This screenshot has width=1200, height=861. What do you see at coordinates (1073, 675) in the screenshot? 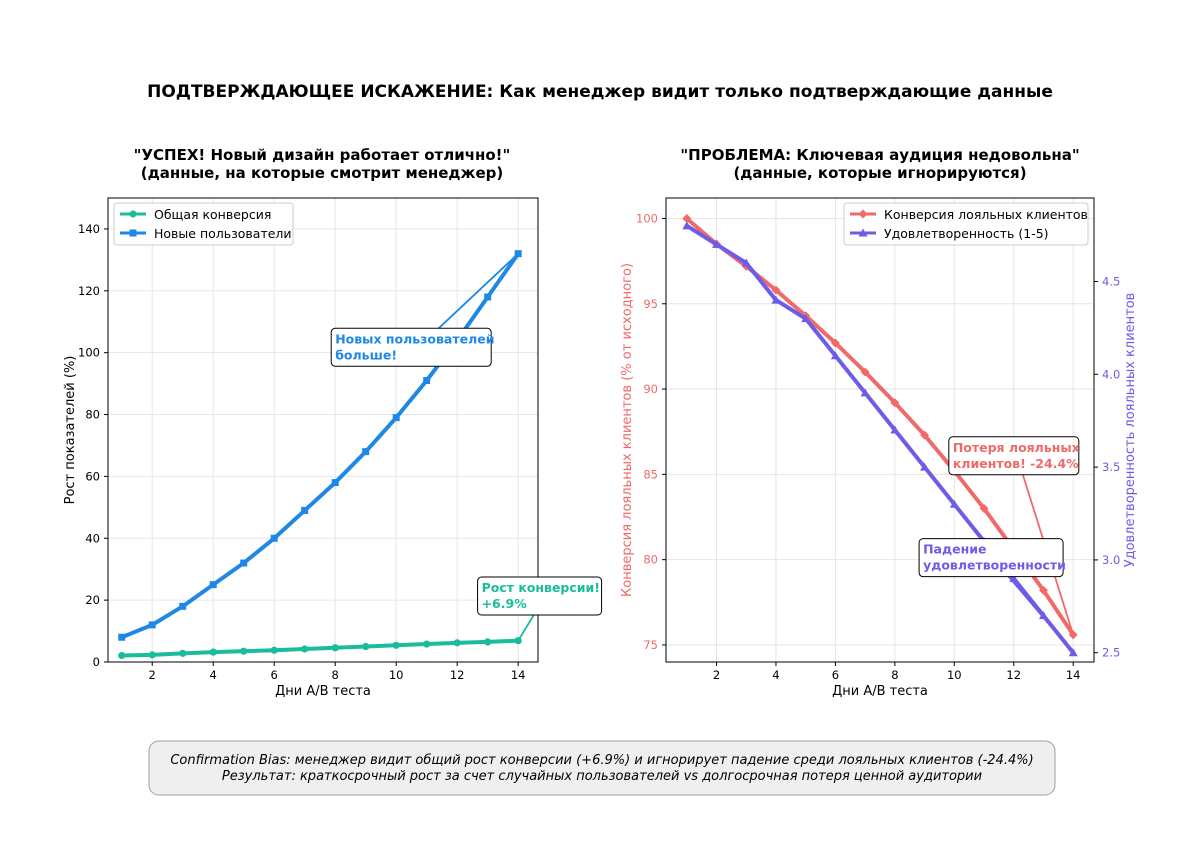
I see `right-x-tick-label: 14` at bounding box center [1073, 675].